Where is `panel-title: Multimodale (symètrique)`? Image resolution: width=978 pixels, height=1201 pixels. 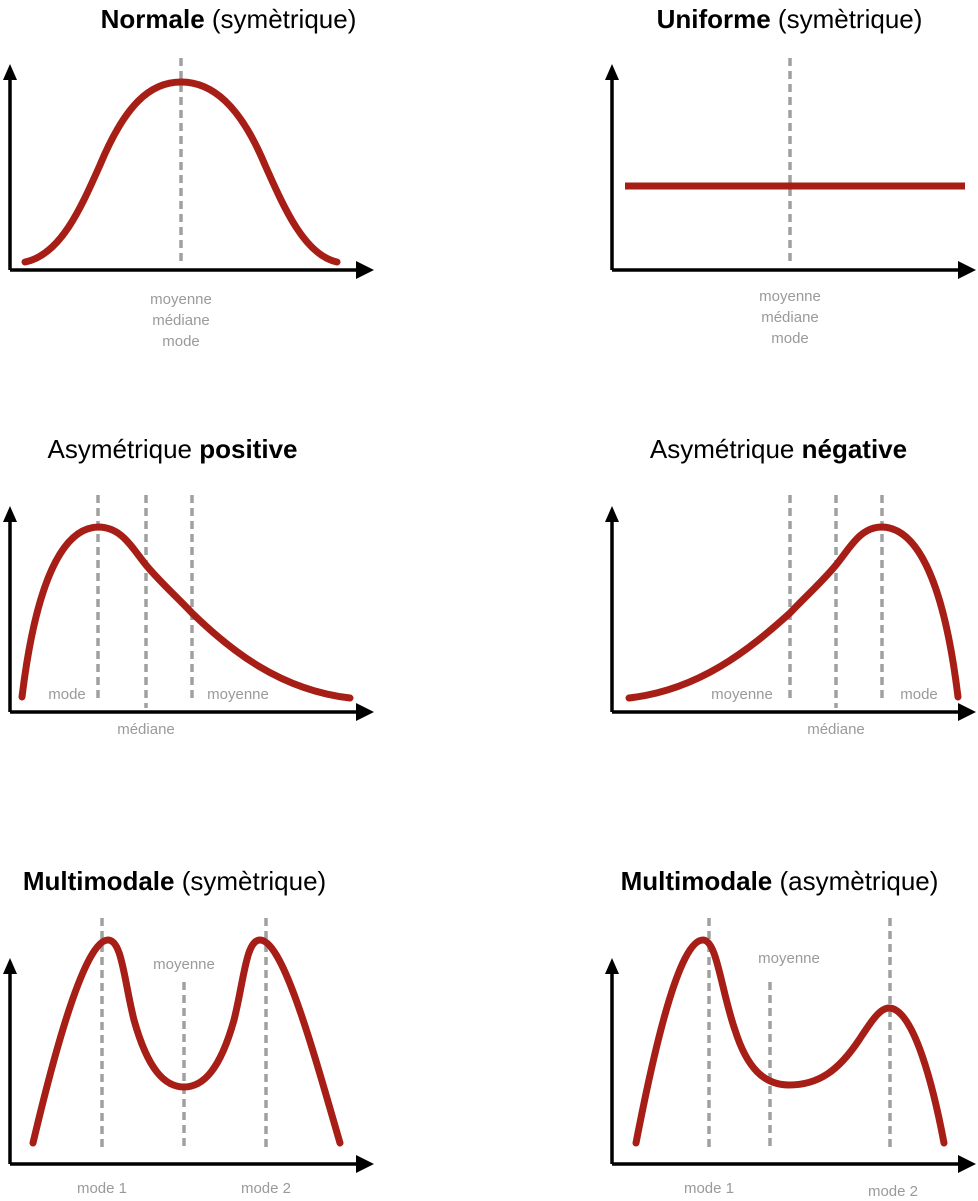
panel-title: Multimodale (symètrique) is located at coordinates (209, 881).